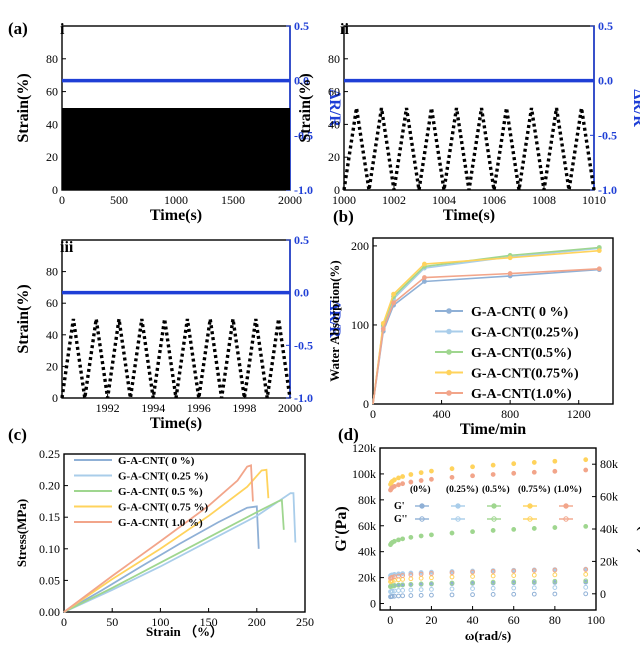 The height and width of the screenshot is (648, 640). Describe the element at coordinates (334, 124) in the screenshot. I see `y-tick-label: 40` at that location.